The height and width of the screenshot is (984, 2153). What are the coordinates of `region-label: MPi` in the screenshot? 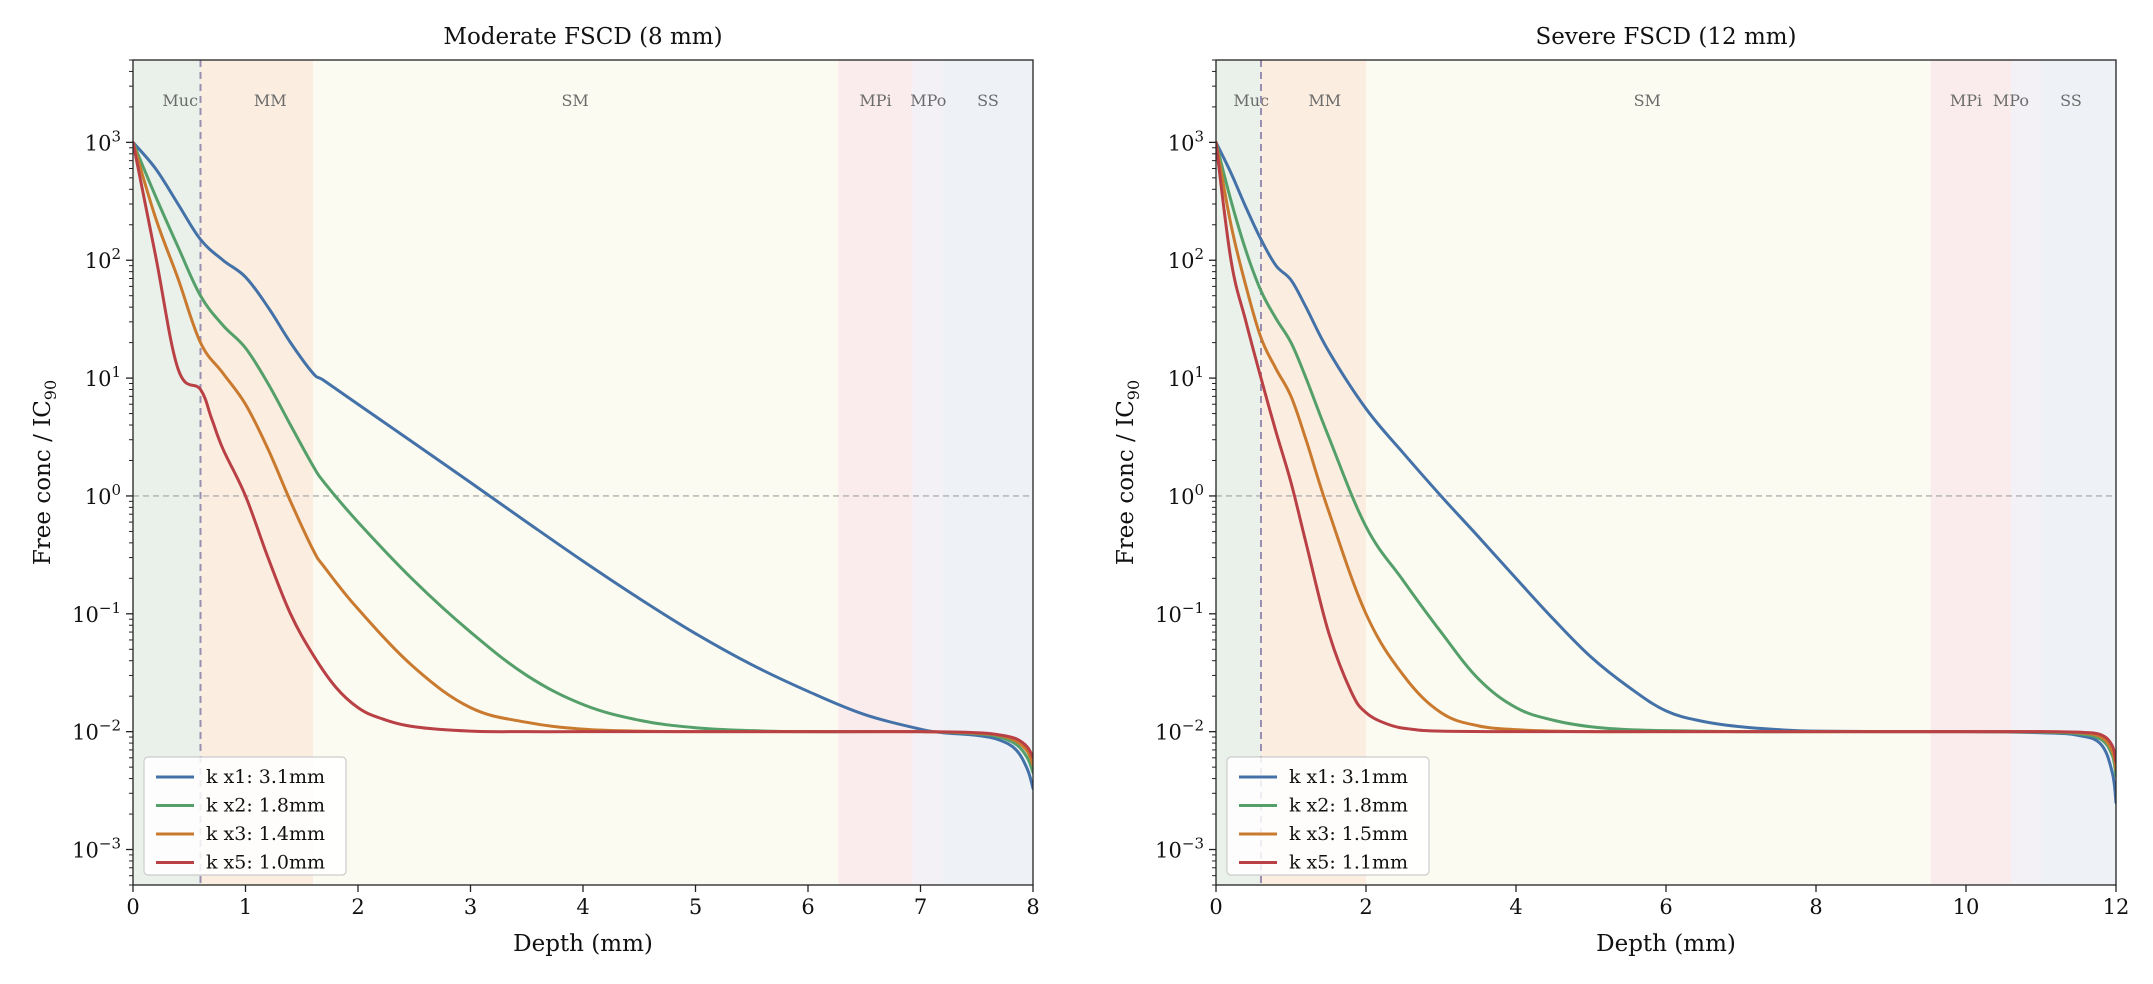 It's located at (1966, 100).